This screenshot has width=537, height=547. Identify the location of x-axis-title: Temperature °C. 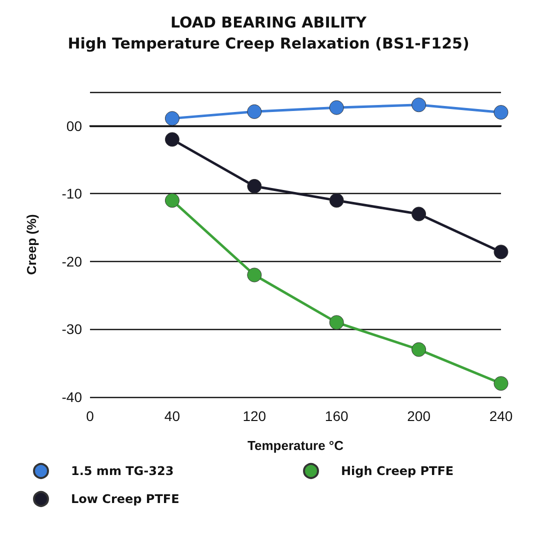
(296, 445).